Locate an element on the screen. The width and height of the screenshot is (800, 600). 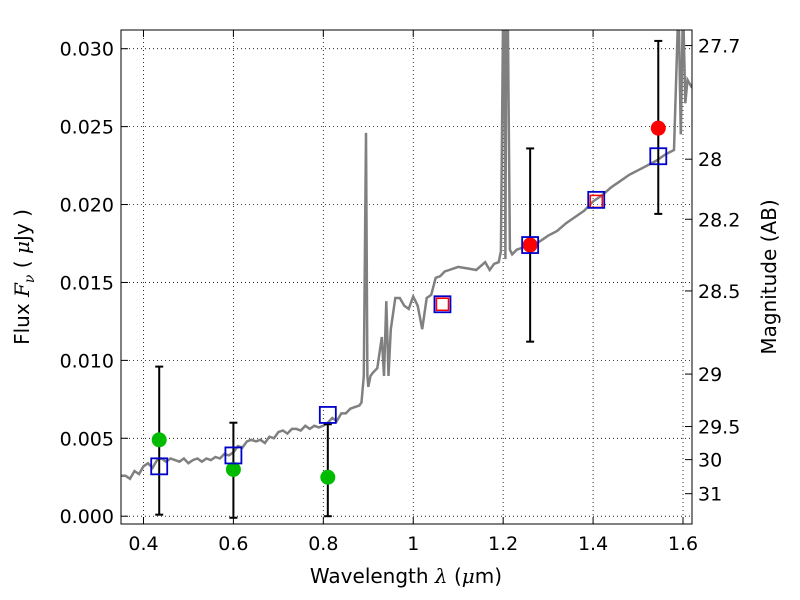
magnitude-tick-label: 29.5 is located at coordinates (719, 428).